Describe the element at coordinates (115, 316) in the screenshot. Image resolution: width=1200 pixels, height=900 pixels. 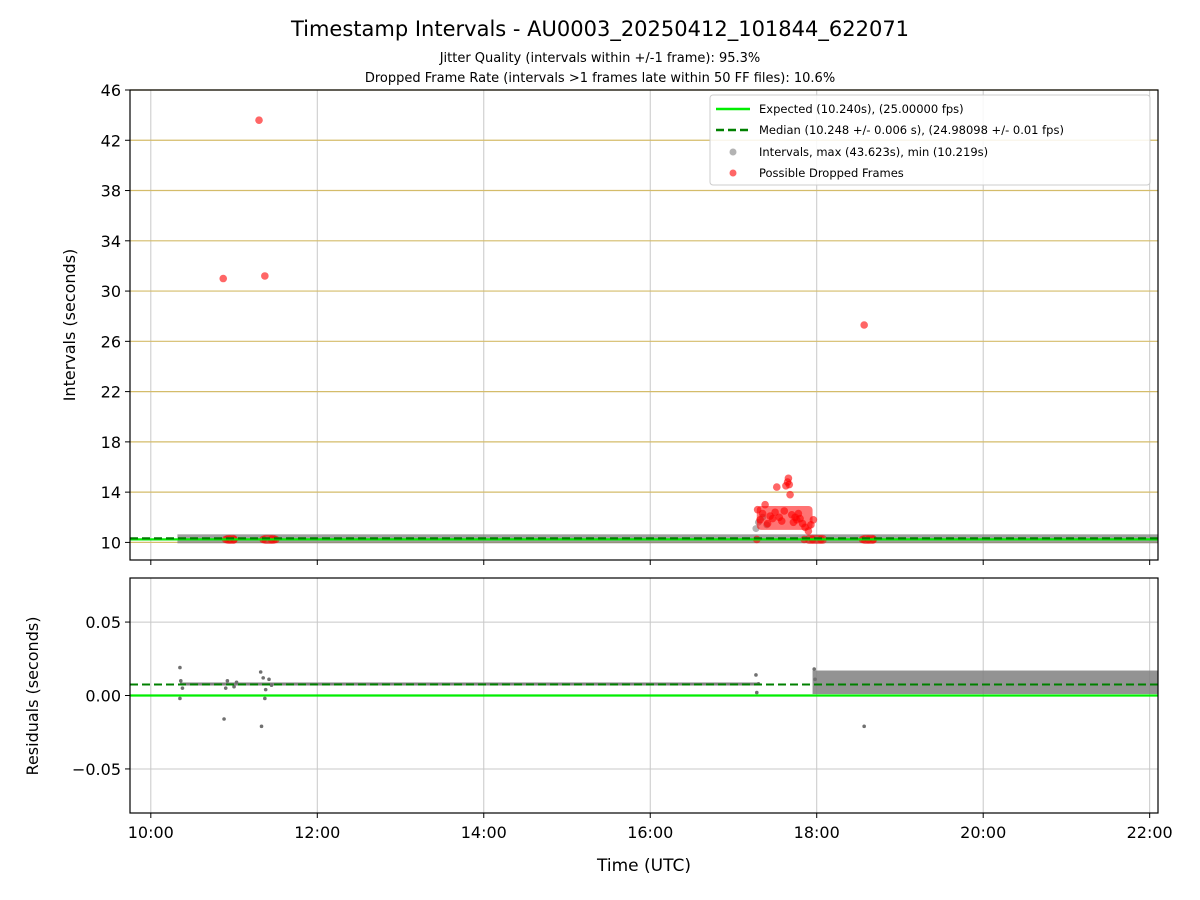
I see `intervals-y-ticks: 10 14 18 22 26 30 34 38 42 46` at that location.